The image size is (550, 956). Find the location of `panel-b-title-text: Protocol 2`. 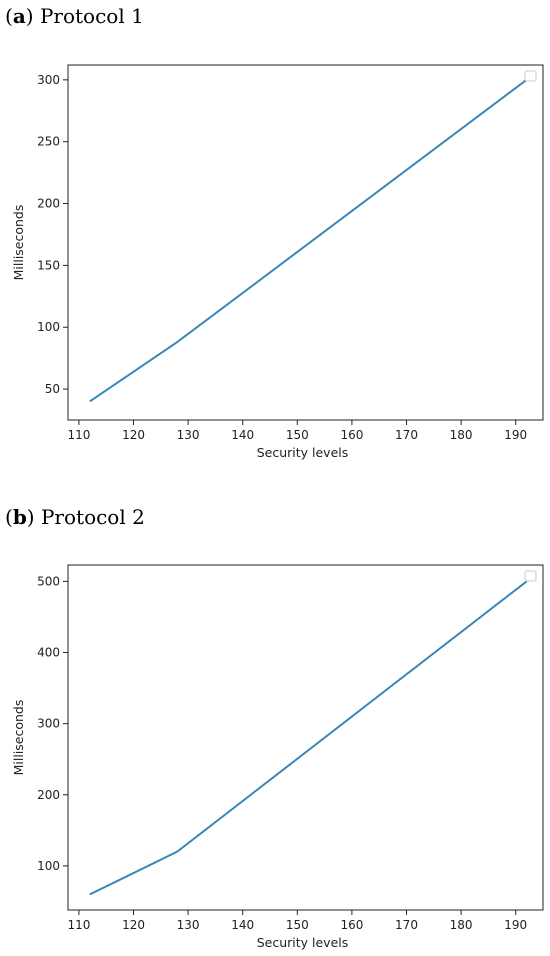

panel-b-title-text: Protocol 2 is located at coordinates (92, 517).